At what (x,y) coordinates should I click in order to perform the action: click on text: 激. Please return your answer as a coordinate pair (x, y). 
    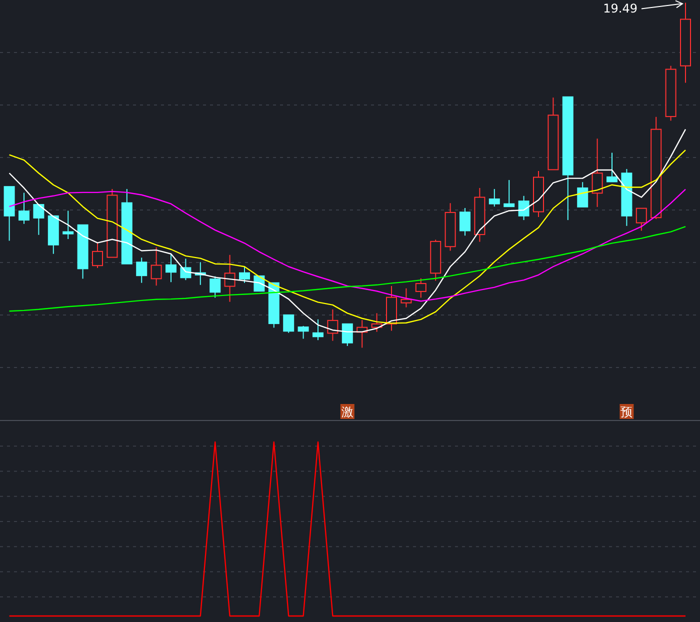
    Looking at the image, I should click on (347, 412).